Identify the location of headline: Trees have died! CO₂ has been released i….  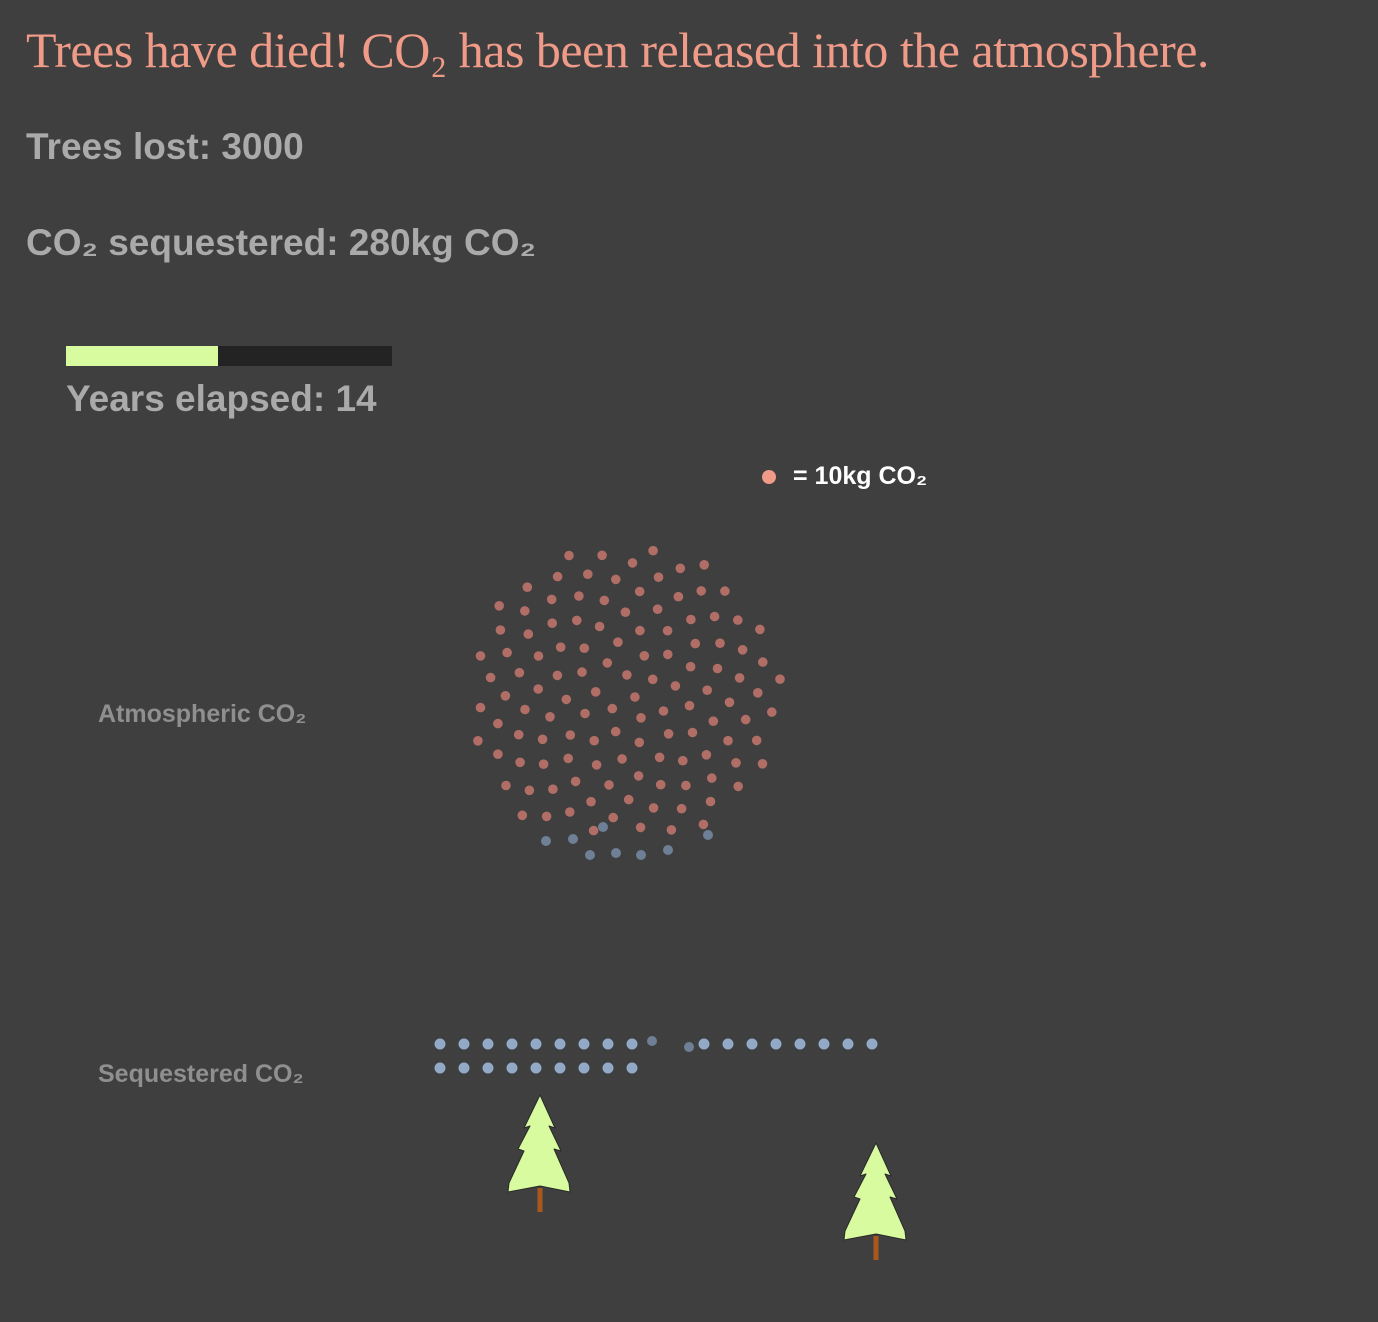
(617, 50).